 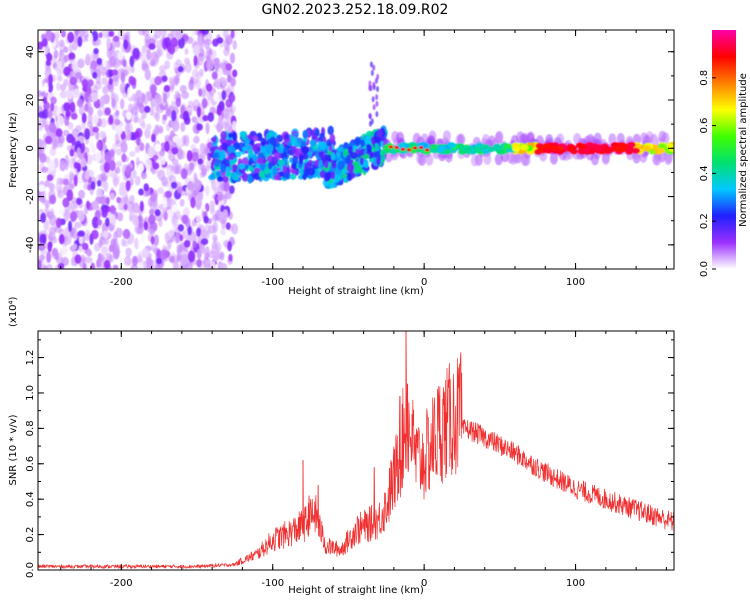 What do you see at coordinates (13, 150) in the screenshot?
I see `spectrogram-y-axis-label: Frequency (Hz)` at bounding box center [13, 150].